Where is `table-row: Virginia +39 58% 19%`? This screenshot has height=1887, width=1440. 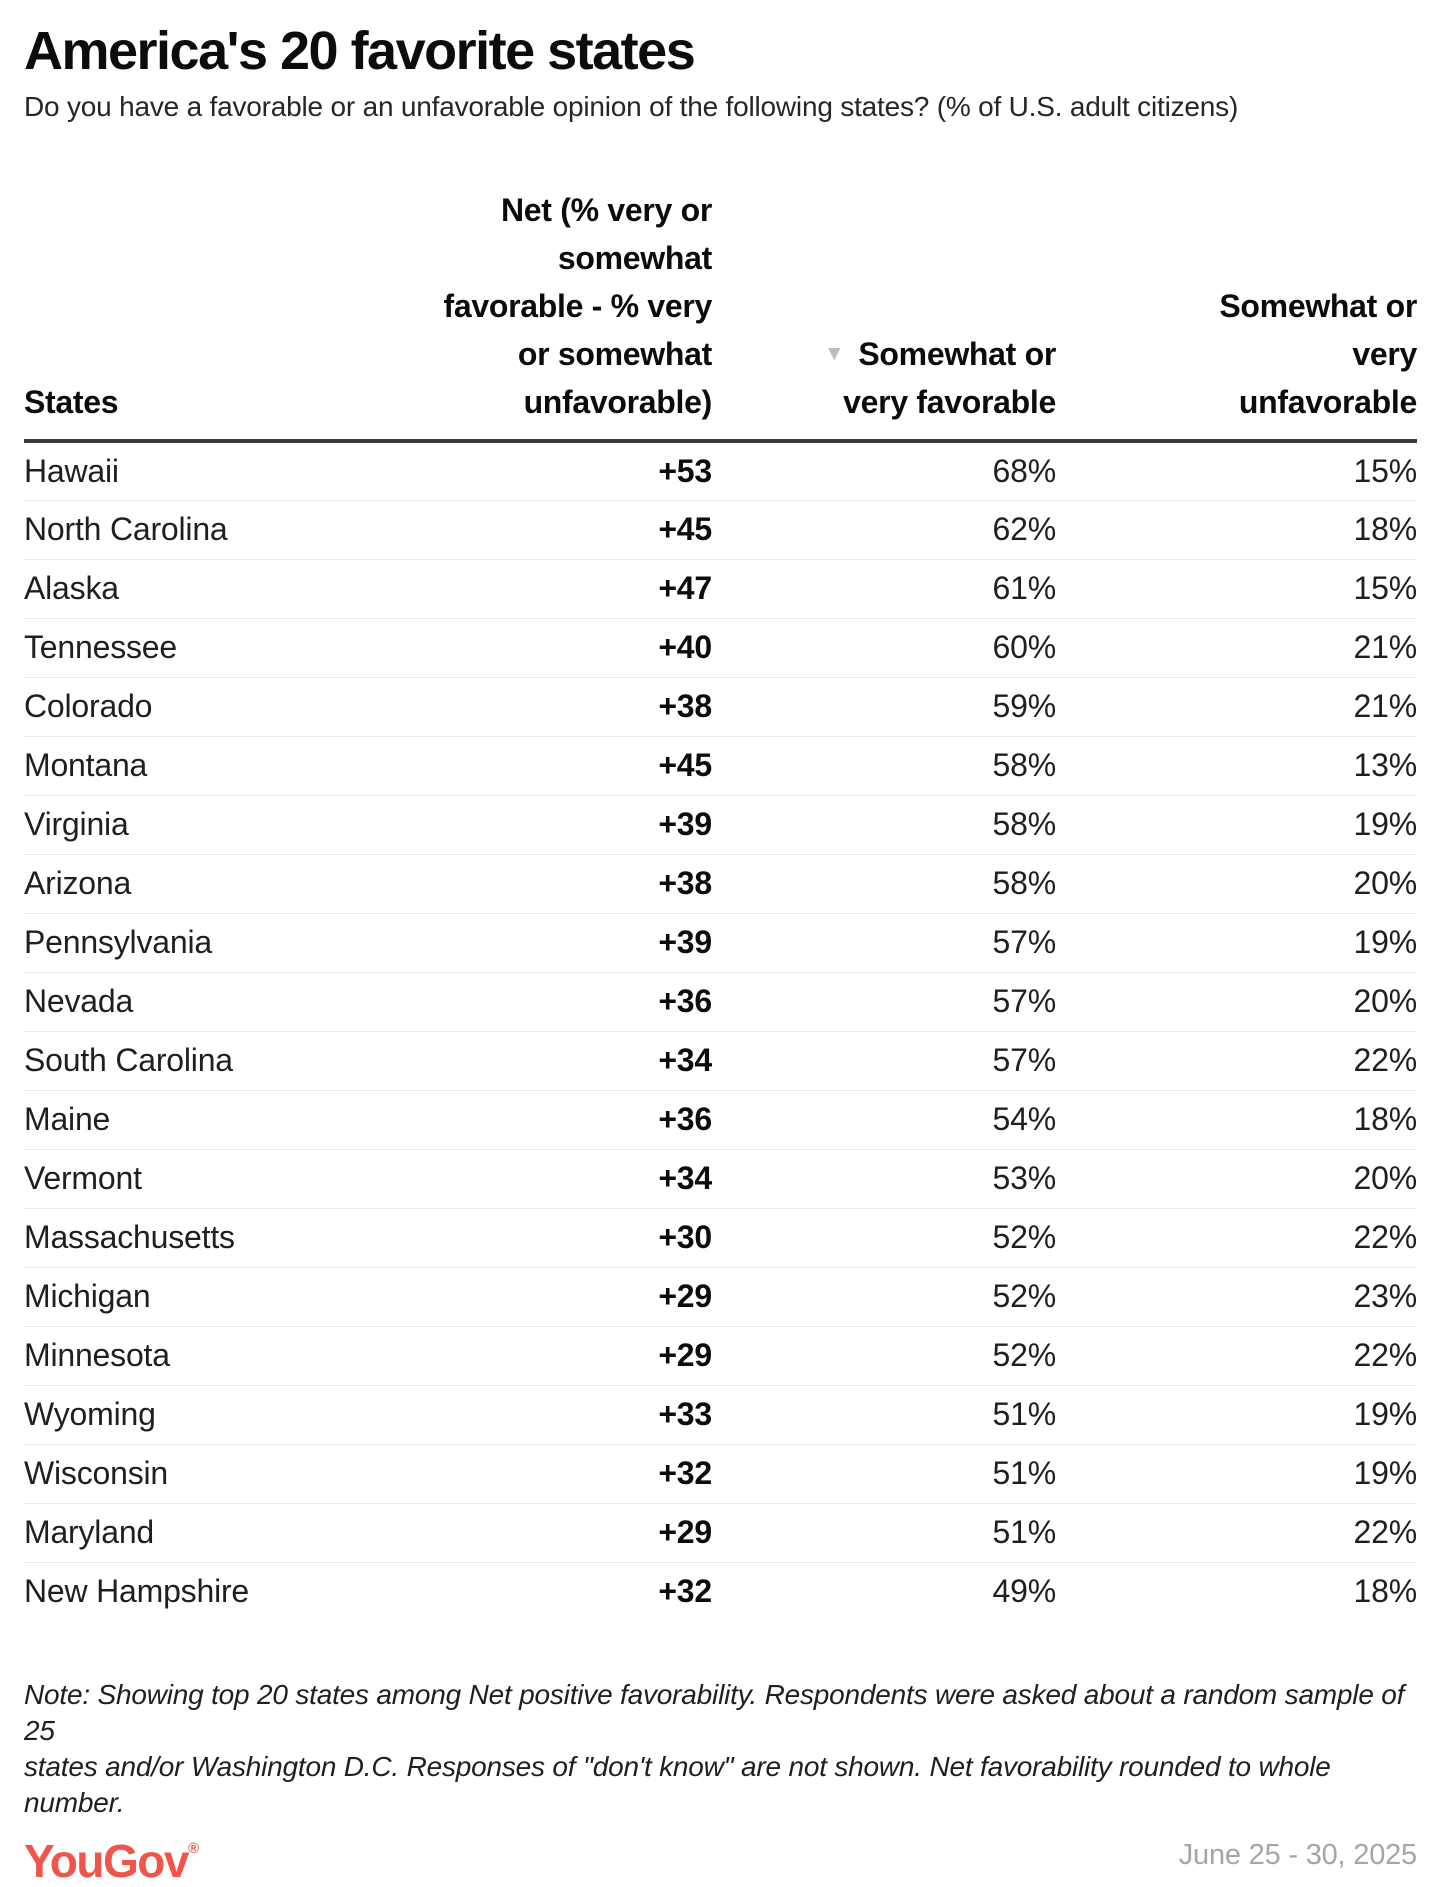
table-row: Virginia +39 58% 19% is located at coordinates (720, 825).